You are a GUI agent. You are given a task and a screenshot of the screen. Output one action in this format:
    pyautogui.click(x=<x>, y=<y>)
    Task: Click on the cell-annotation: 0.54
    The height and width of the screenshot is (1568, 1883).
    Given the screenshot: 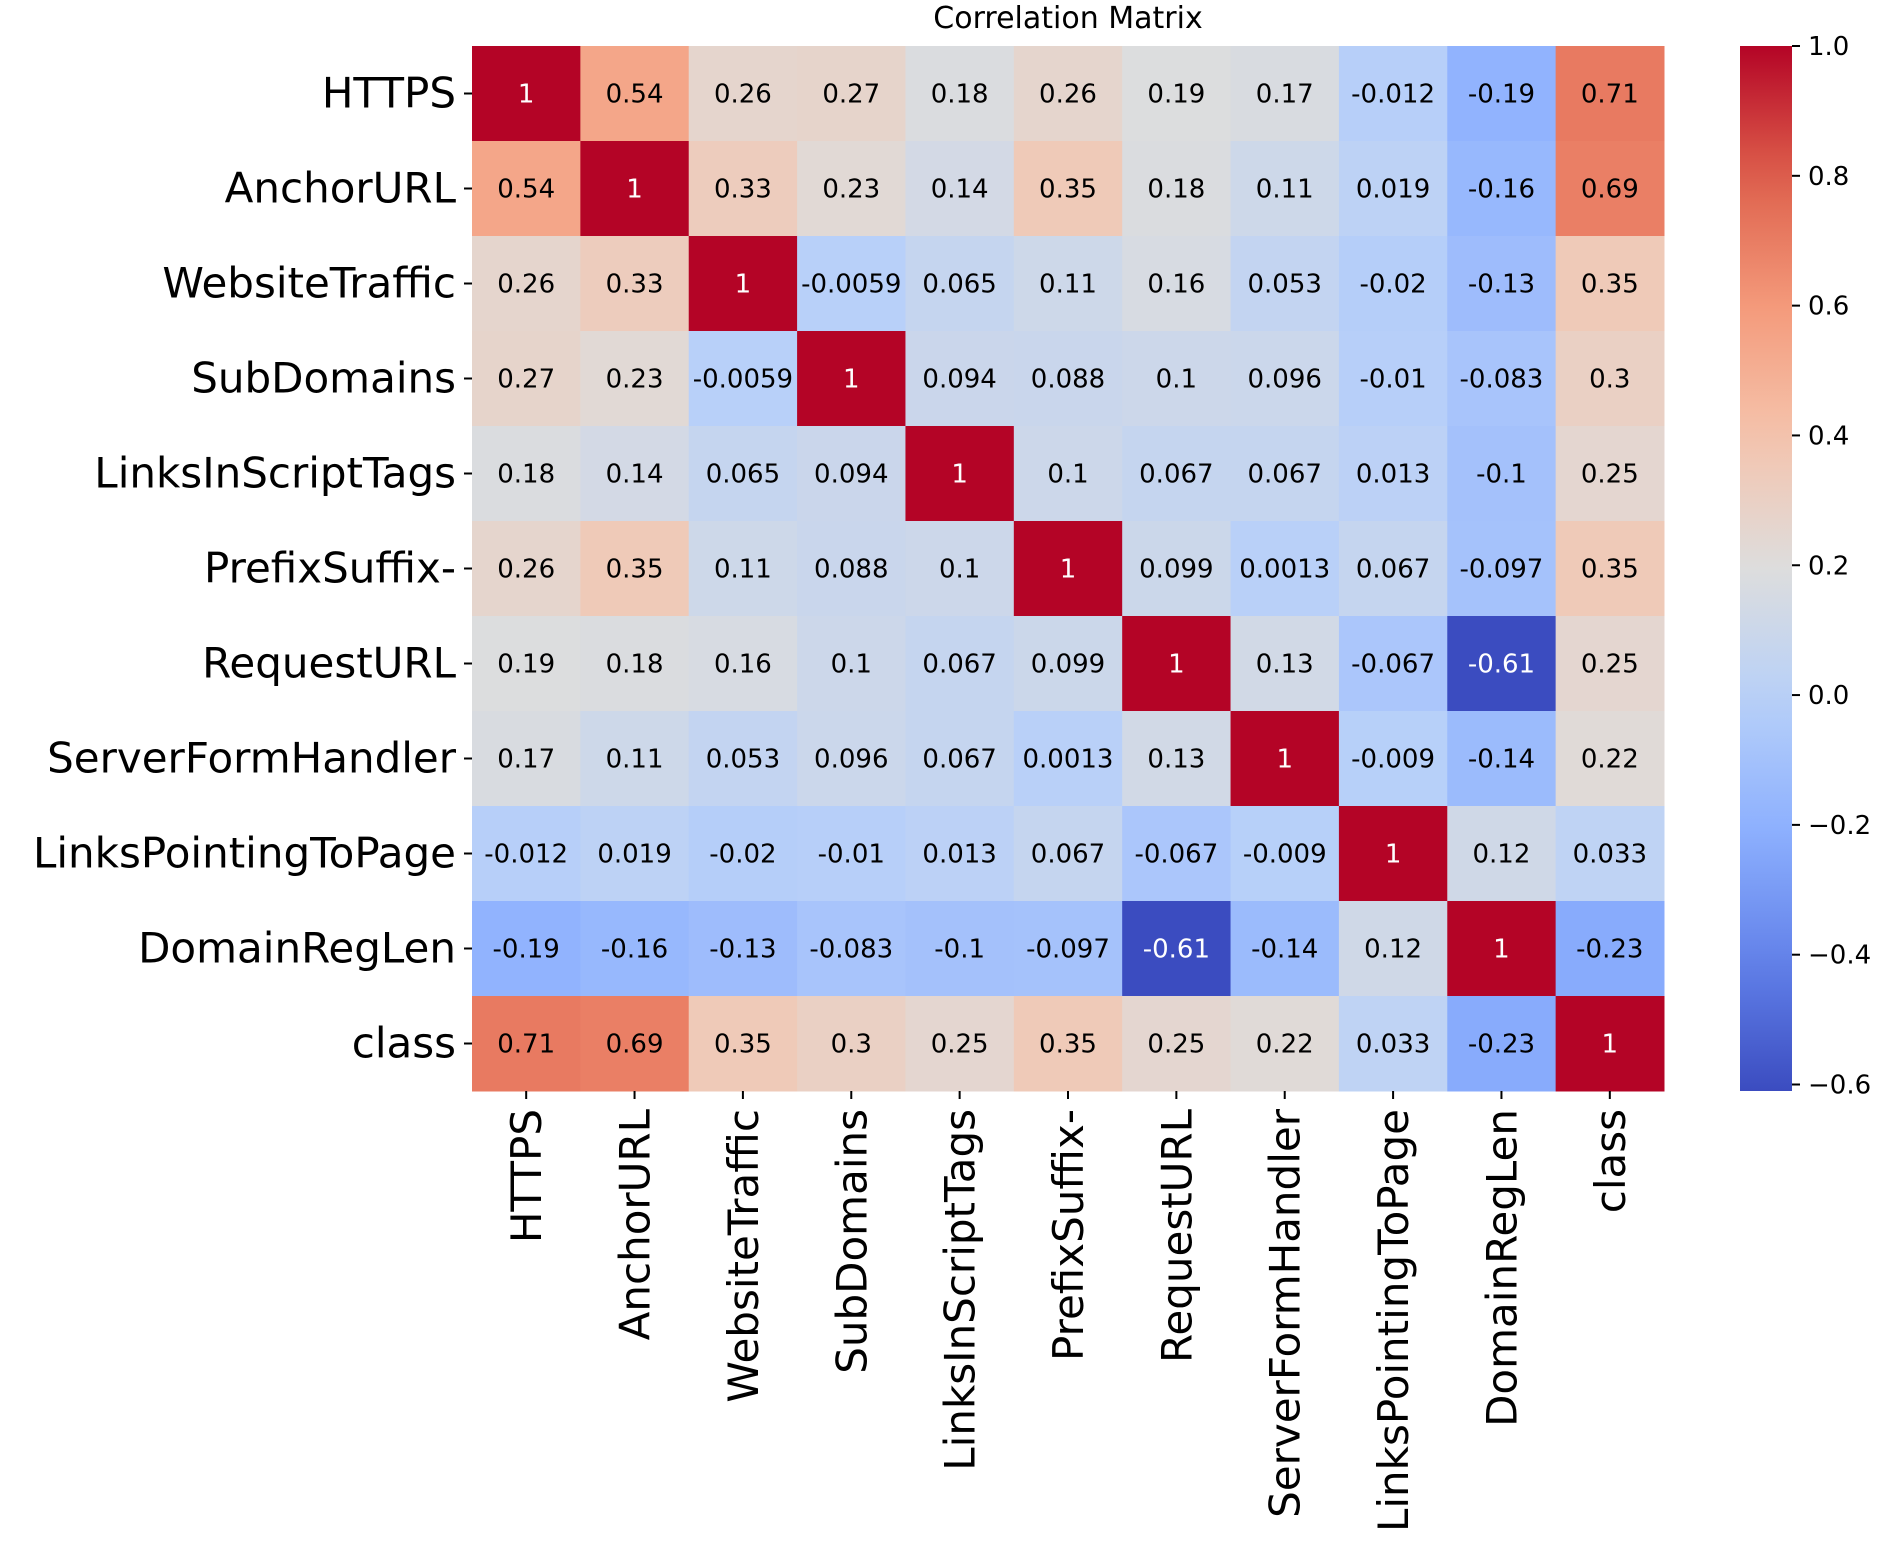 What is the action you would take?
    pyautogui.click(x=526, y=190)
    